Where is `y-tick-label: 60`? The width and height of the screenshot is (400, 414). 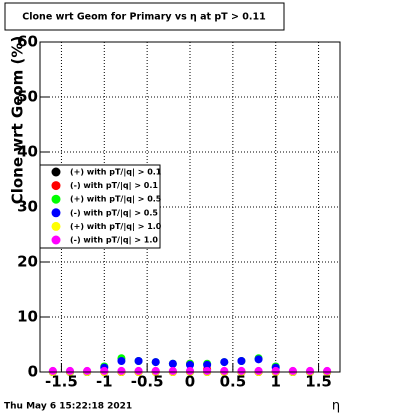 y-tick-label: 60 is located at coordinates (27, 42).